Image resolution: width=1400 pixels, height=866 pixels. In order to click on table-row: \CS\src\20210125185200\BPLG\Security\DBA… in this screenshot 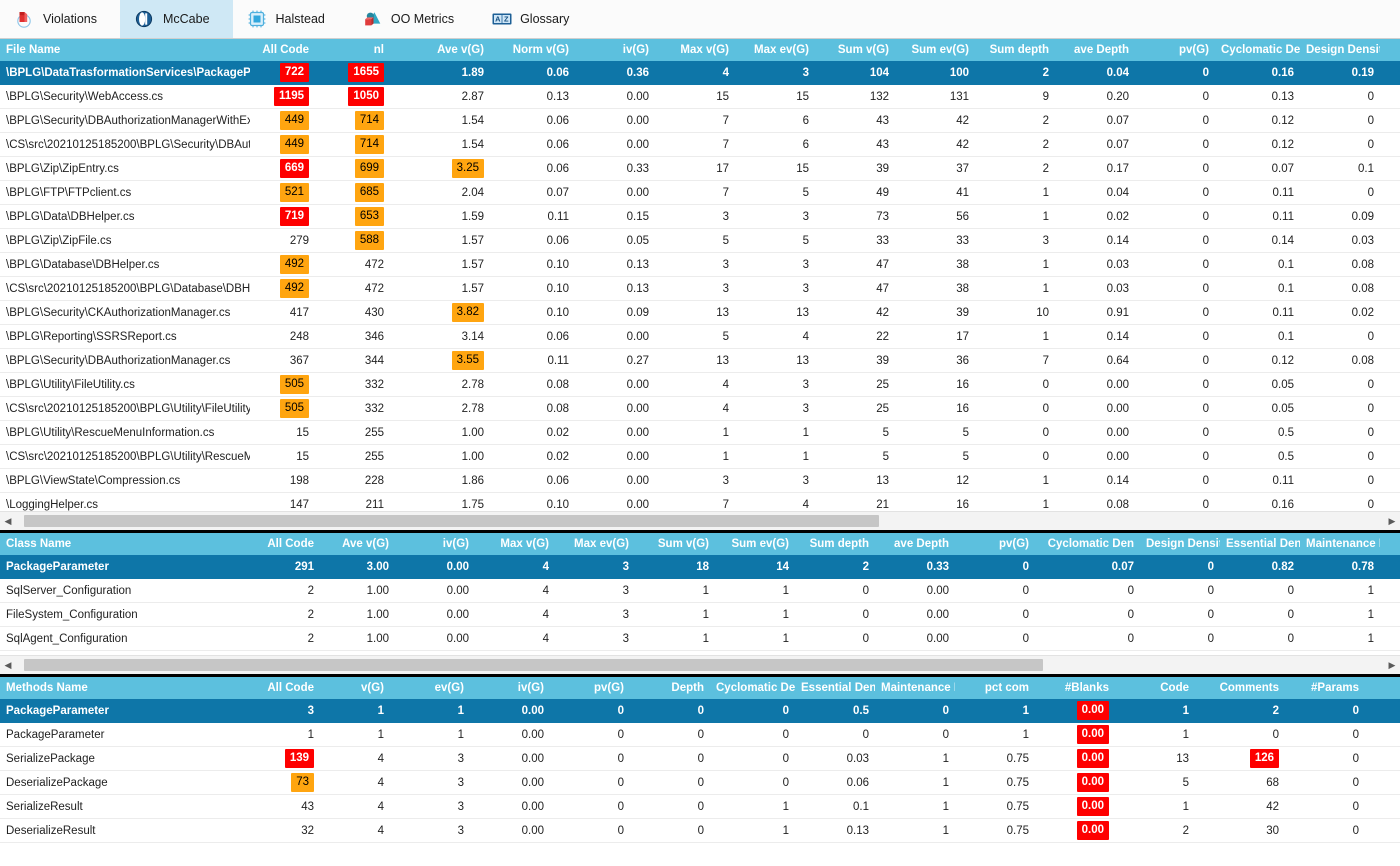, I will do `click(700, 145)`.